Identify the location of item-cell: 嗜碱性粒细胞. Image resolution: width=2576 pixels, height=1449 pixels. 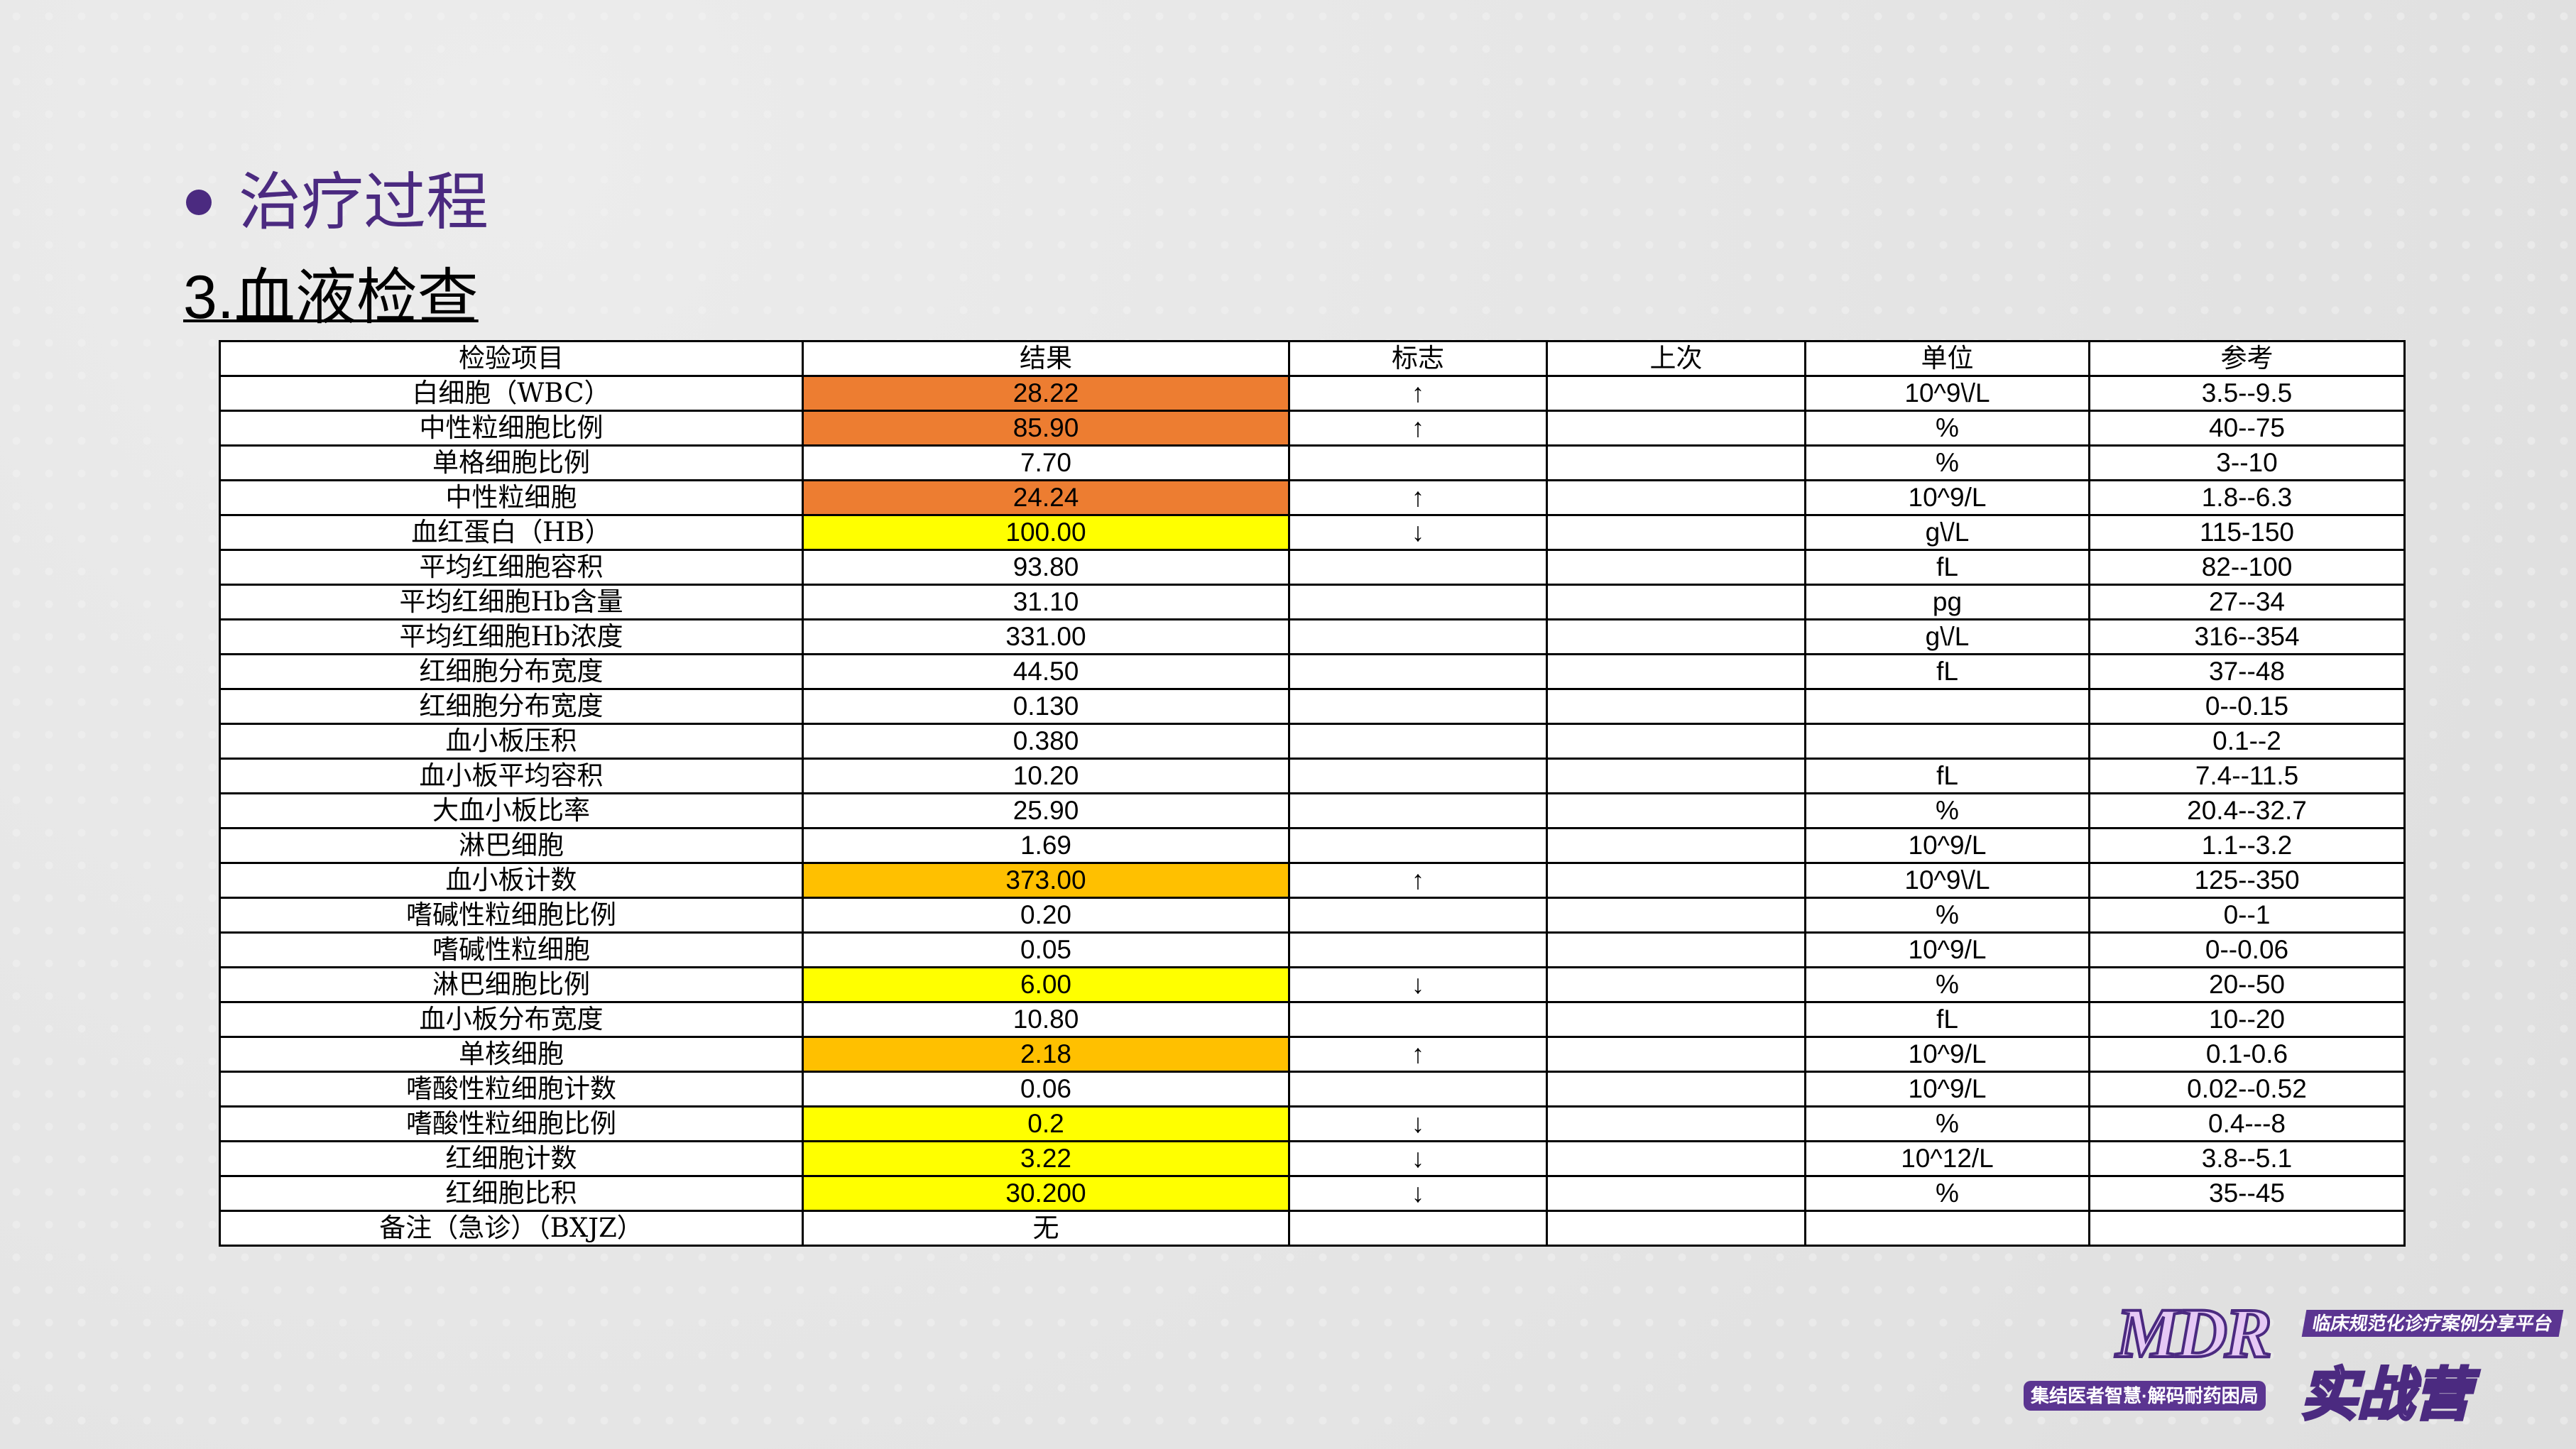
(511, 949).